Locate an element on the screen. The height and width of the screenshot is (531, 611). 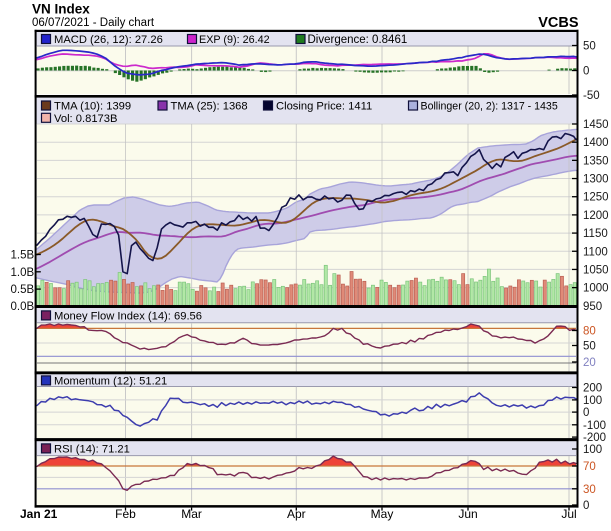
svg-text: 30 is located at coordinates (589, 490).